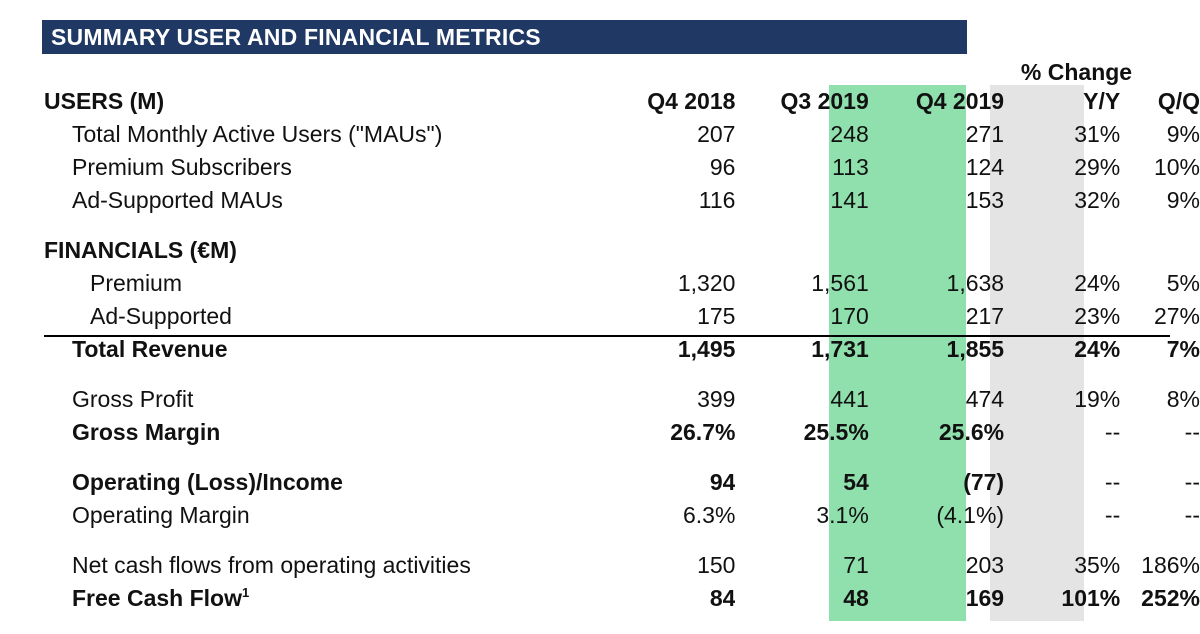  What do you see at coordinates (150, 349) in the screenshot?
I see `row-label: Total Revenue` at bounding box center [150, 349].